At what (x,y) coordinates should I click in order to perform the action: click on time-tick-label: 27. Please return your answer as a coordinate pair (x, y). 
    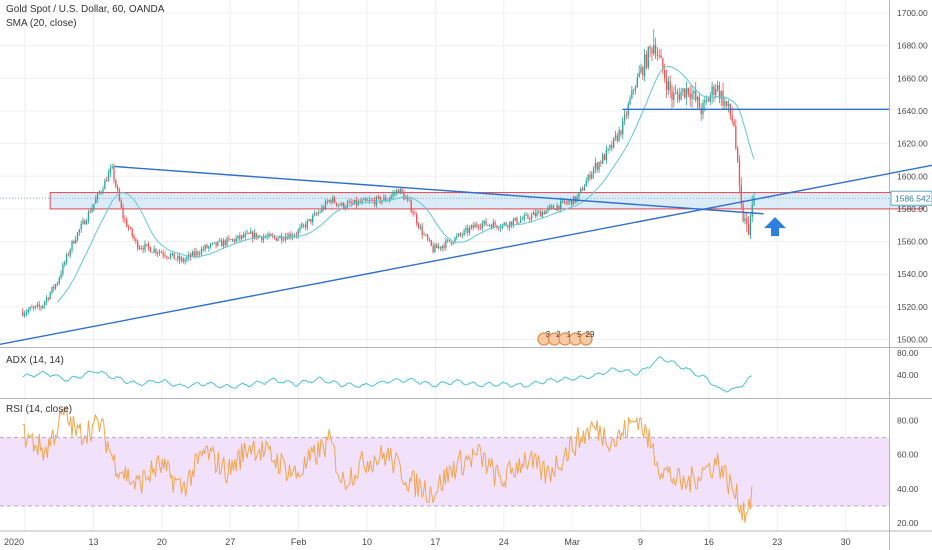
    Looking at the image, I should click on (230, 542).